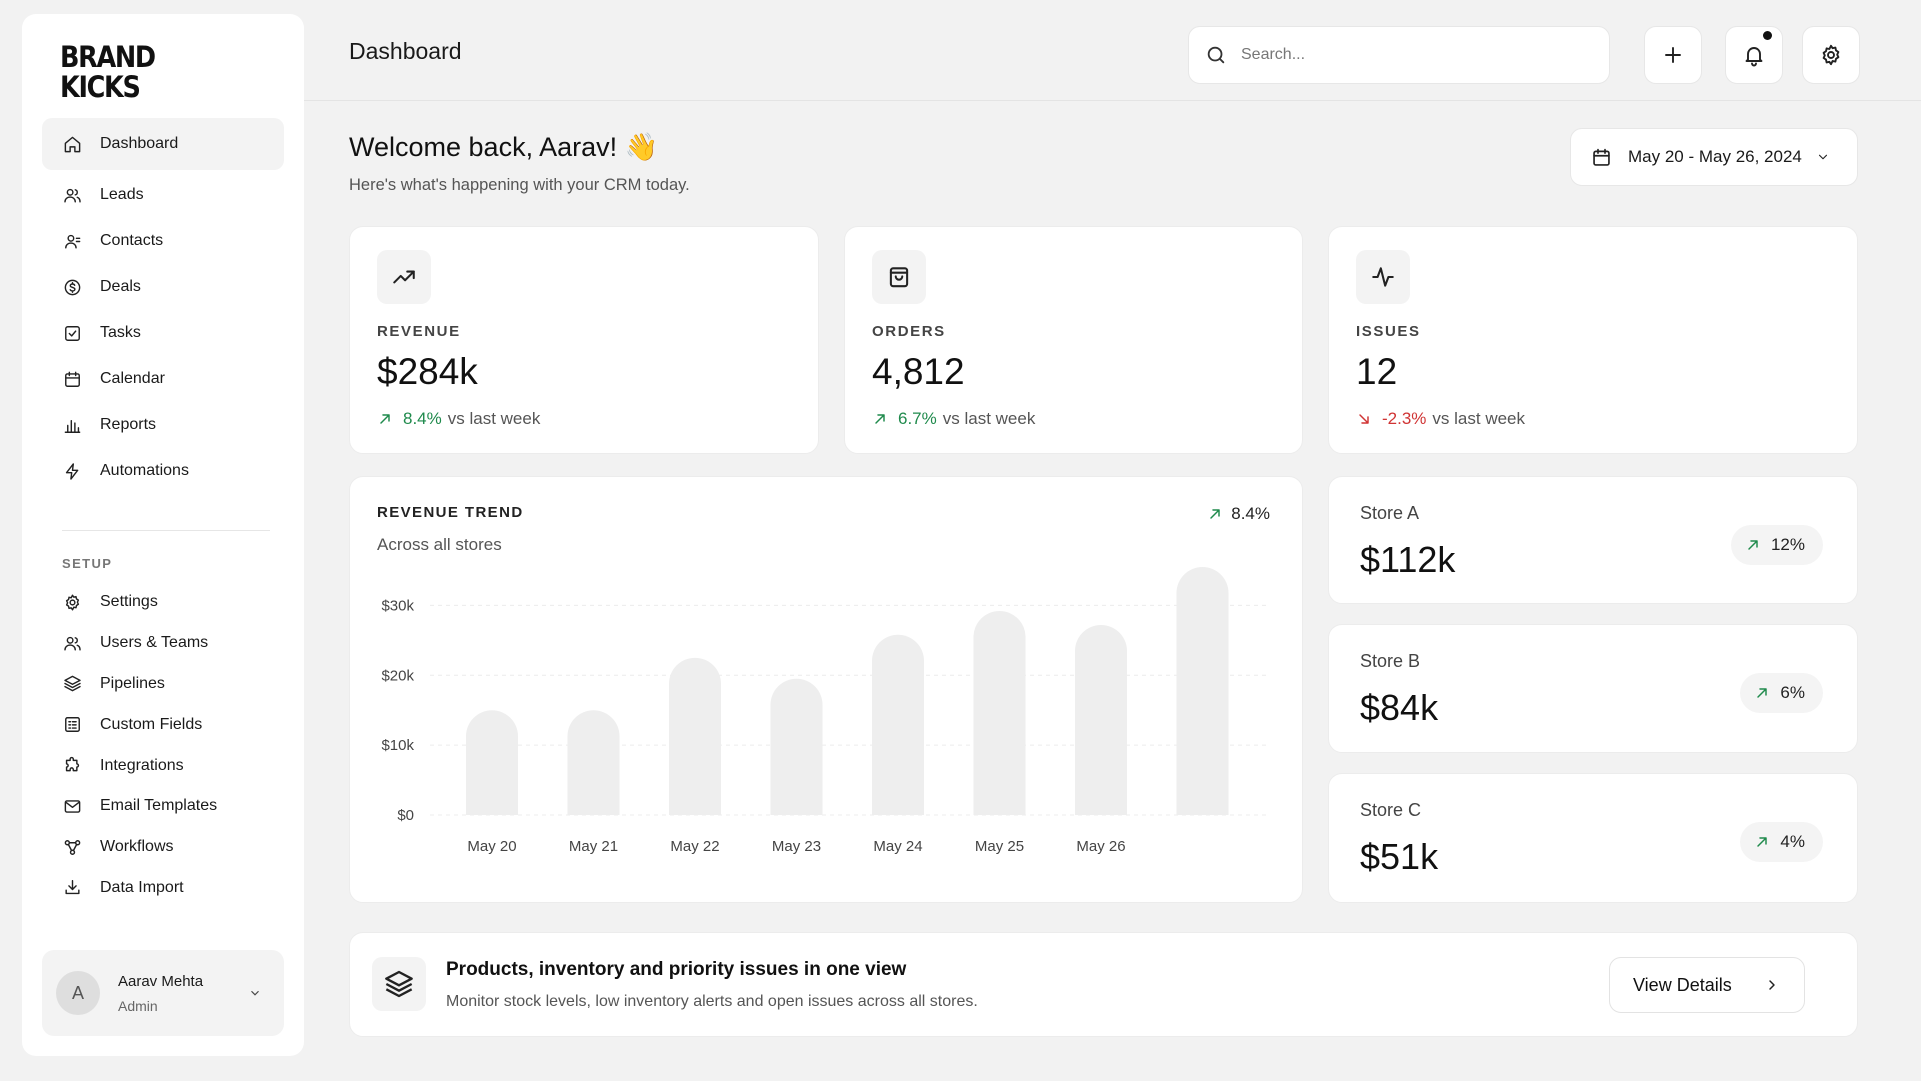 This screenshot has width=1921, height=1081. What do you see at coordinates (897, 846) in the screenshot?
I see `x-tick-label: May 24` at bounding box center [897, 846].